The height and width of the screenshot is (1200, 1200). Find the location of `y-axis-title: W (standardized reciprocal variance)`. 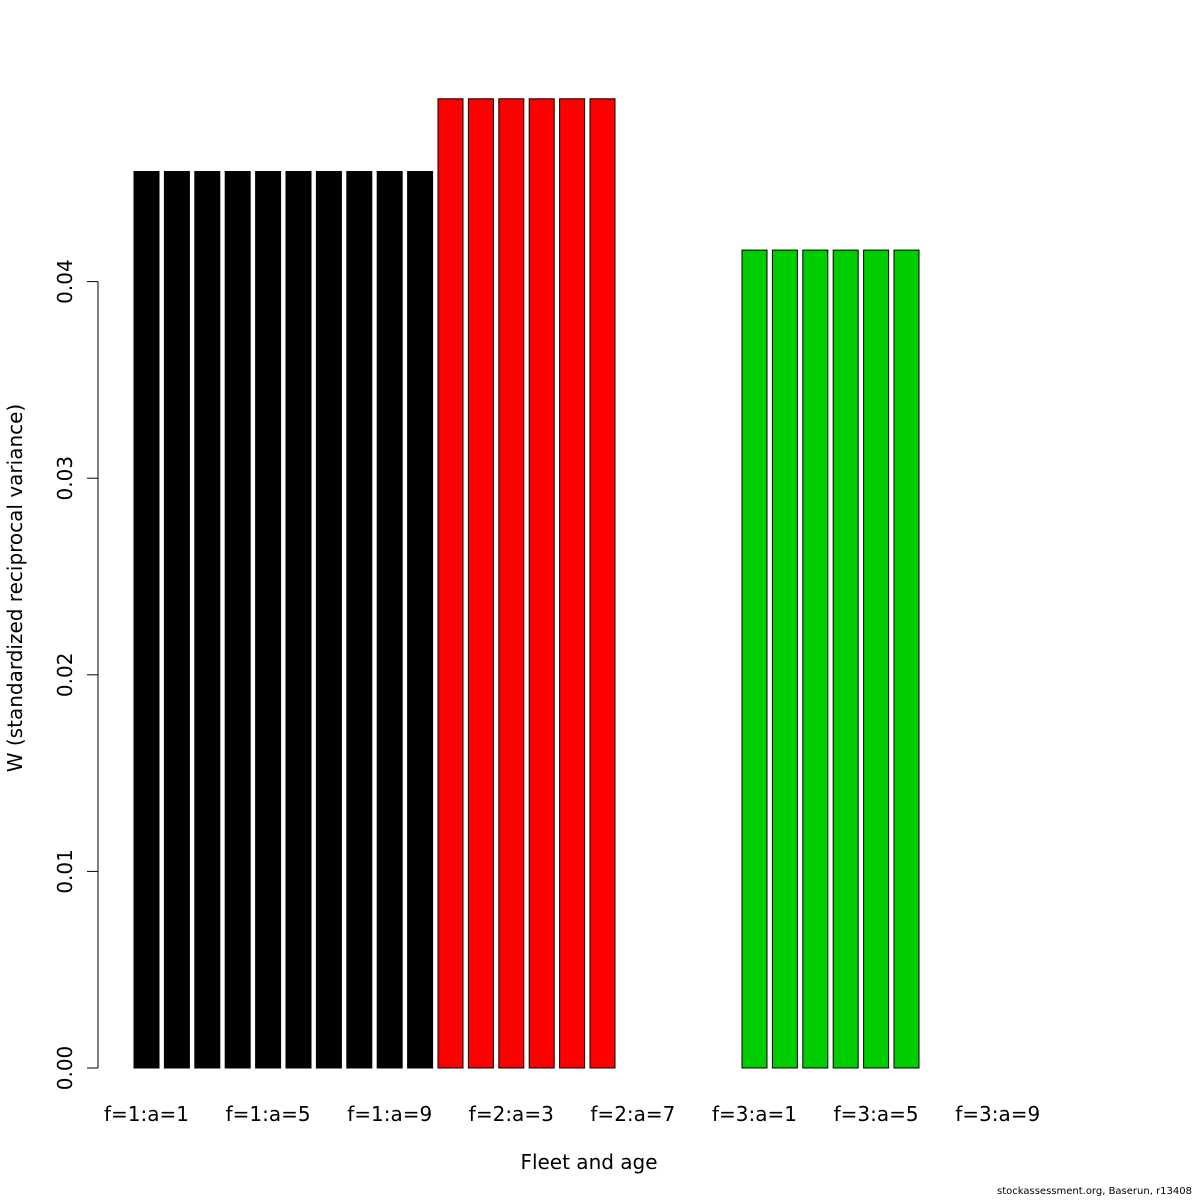

y-axis-title: W (standardized reciprocal variance) is located at coordinates (15, 588).